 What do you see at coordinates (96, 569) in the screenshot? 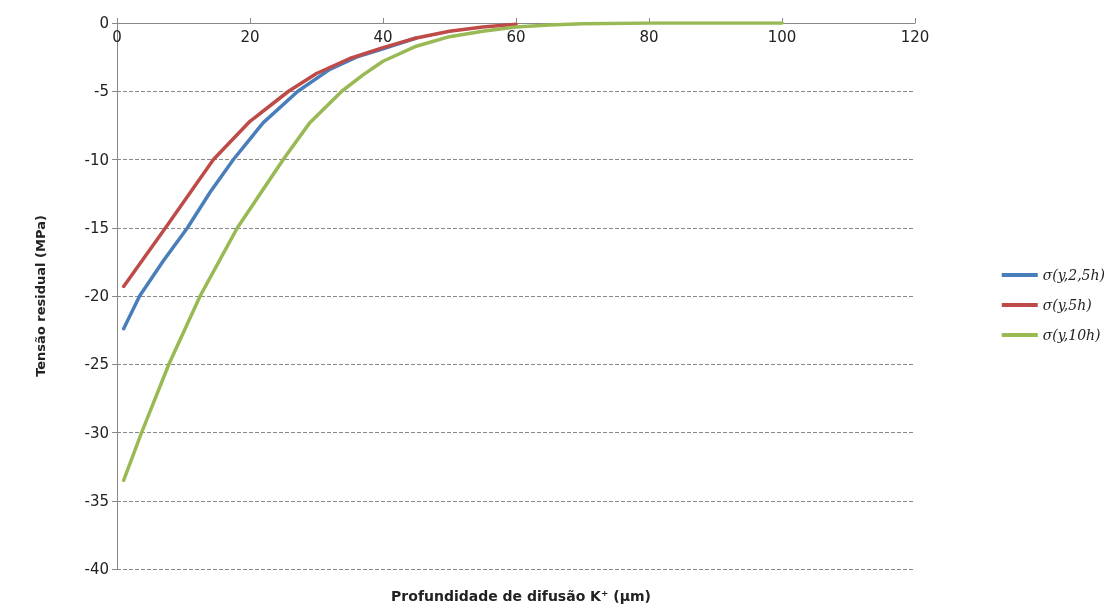
I see `y-tick-label: -40` at bounding box center [96, 569].